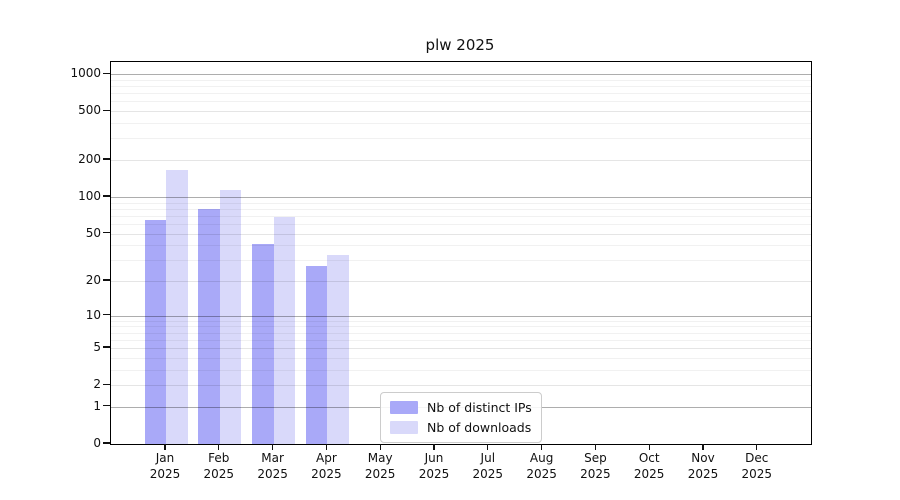  I want to click on y-tick-label-10: 10, so click(93, 314).